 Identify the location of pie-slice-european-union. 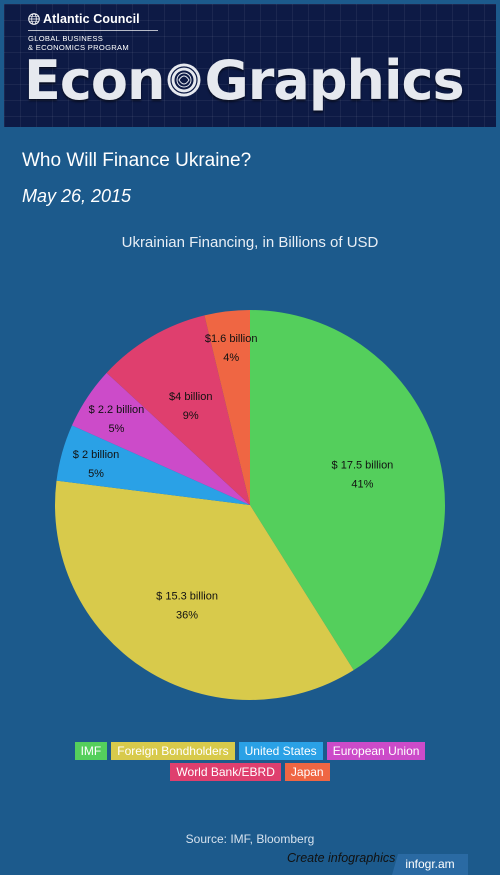
(160, 438).